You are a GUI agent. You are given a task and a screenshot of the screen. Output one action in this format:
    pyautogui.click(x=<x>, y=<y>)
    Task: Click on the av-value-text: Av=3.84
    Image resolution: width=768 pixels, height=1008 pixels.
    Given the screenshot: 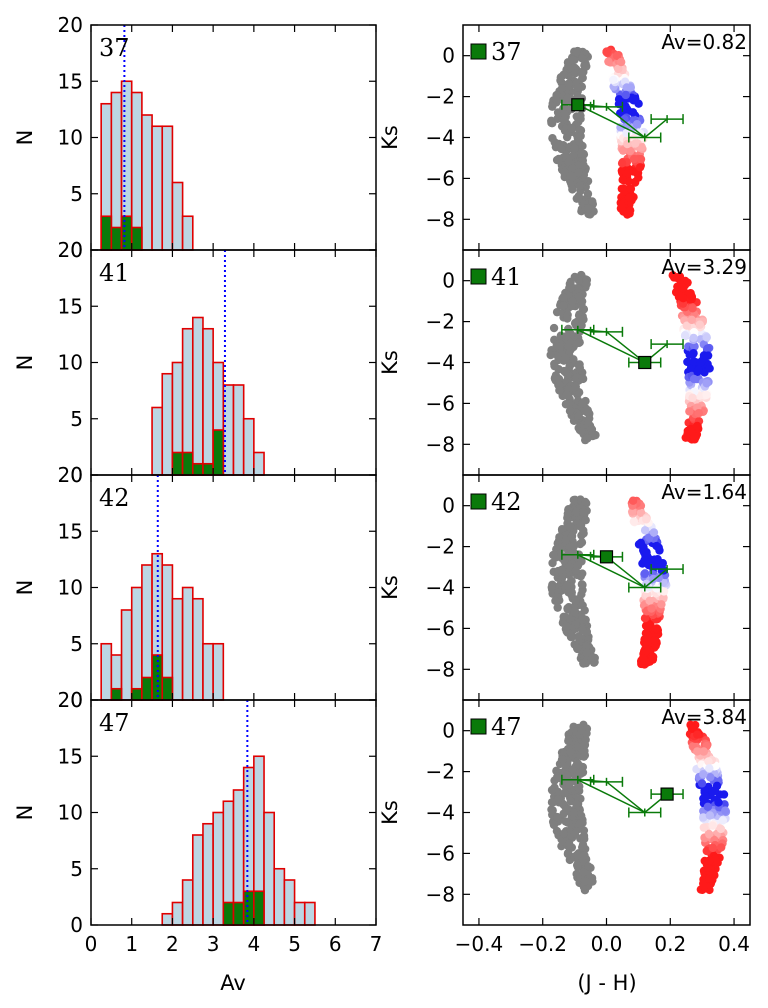 What is the action you would take?
    pyautogui.click(x=704, y=717)
    